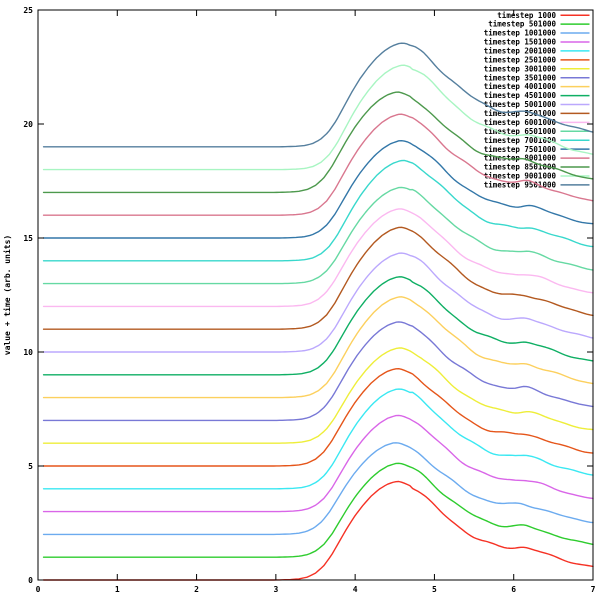  What do you see at coordinates (537, 158) in the screenshot?
I see `legend-entry: timestep 8001000` at bounding box center [537, 158].